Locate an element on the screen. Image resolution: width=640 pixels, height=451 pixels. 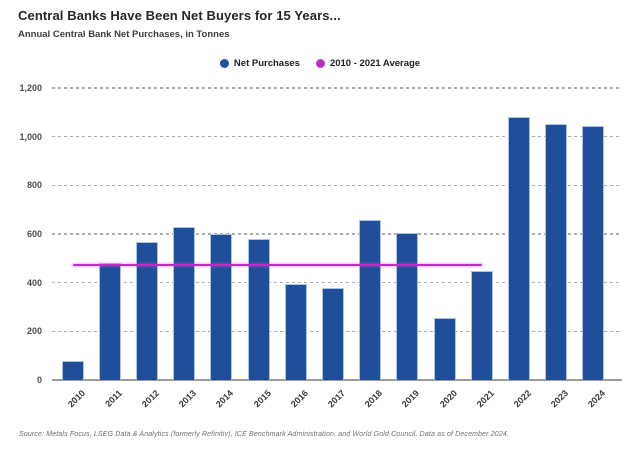
y-tick-label: 0 is located at coordinates (39, 380).